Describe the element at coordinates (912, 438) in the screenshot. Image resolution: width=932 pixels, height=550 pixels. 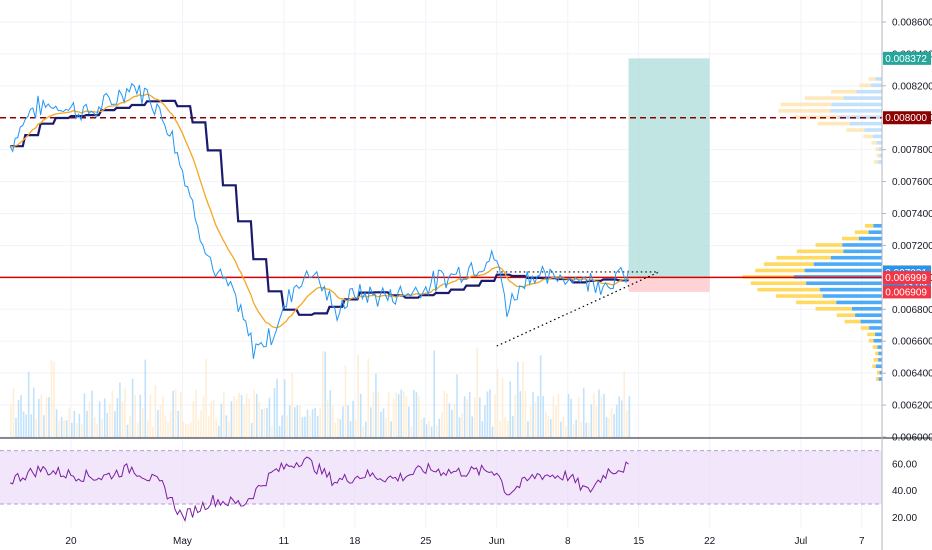
I see `price-tick-label: 0.006000` at that location.